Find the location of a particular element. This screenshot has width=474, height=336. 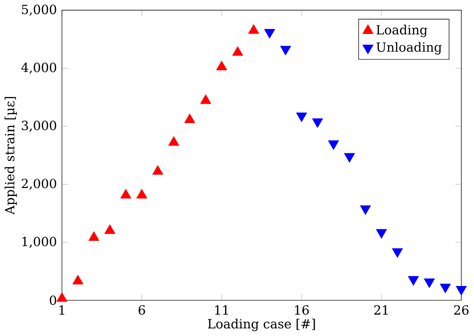

y-tick-label: 3,000 is located at coordinates (39, 126).